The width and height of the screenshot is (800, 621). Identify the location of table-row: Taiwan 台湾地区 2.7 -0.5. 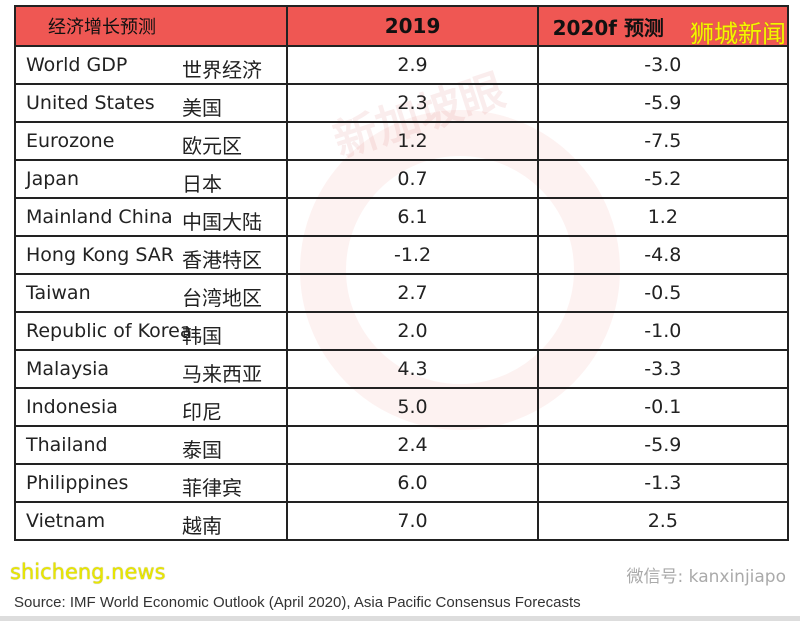
(401, 293).